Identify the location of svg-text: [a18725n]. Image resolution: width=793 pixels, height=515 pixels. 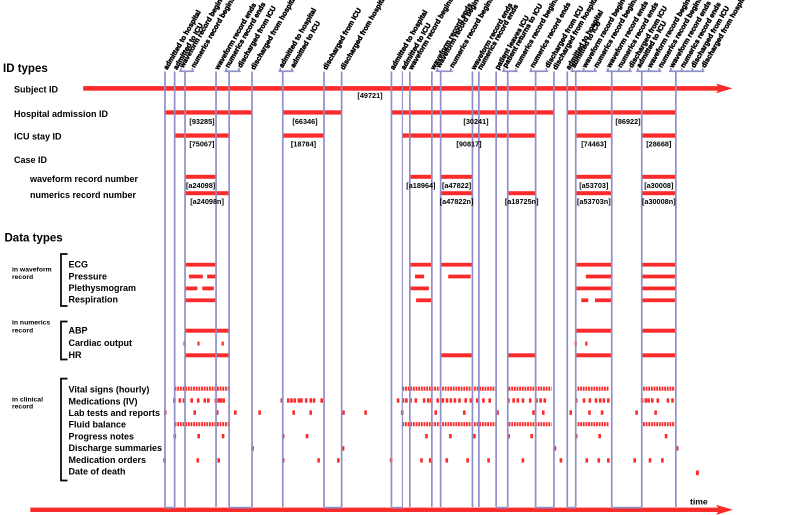
(522, 201).